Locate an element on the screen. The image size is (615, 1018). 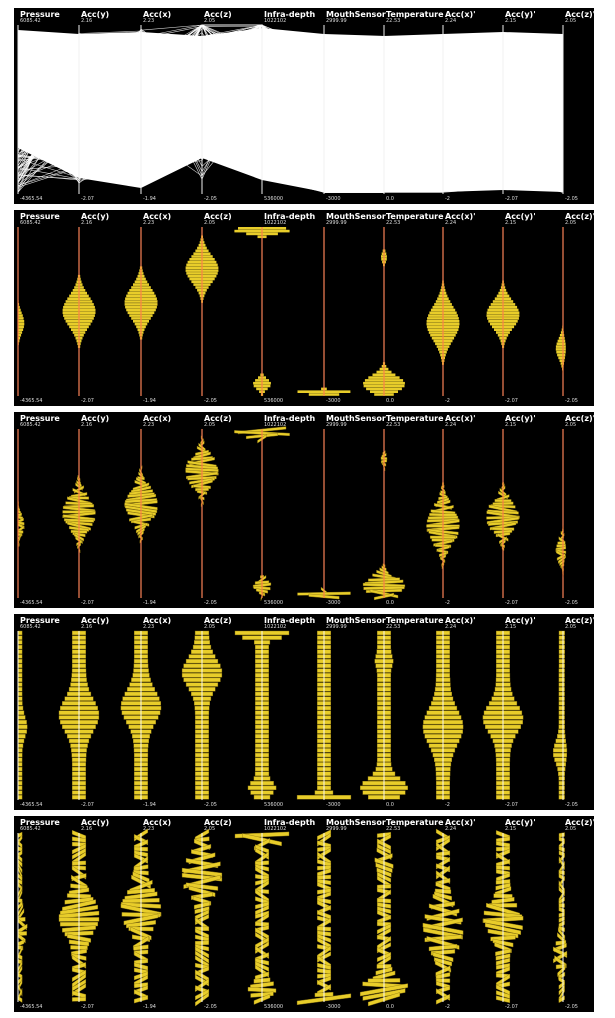
axis-max-label: 1022102 is located at coordinates (275, 425).